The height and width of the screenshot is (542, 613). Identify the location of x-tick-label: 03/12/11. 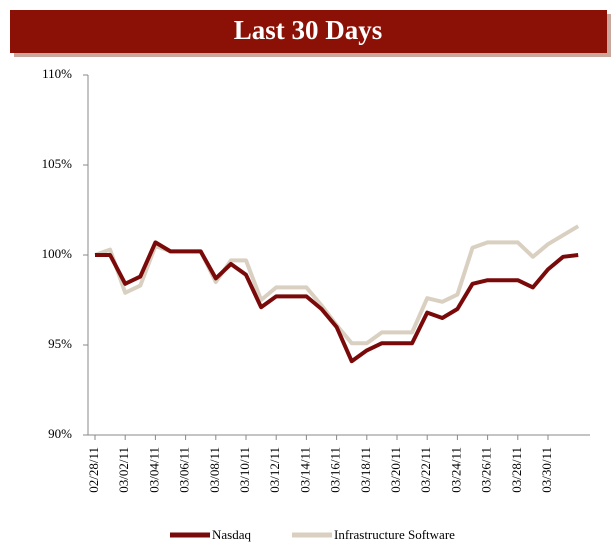
(274, 470).